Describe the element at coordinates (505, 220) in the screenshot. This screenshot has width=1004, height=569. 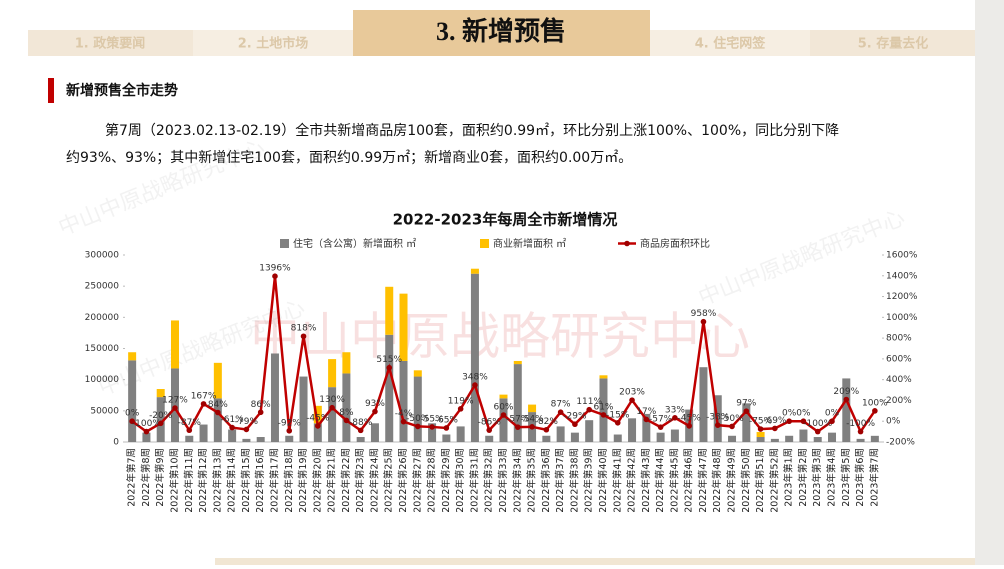
I see `chart-title: 2022-2023年每周全市新增情况` at that location.